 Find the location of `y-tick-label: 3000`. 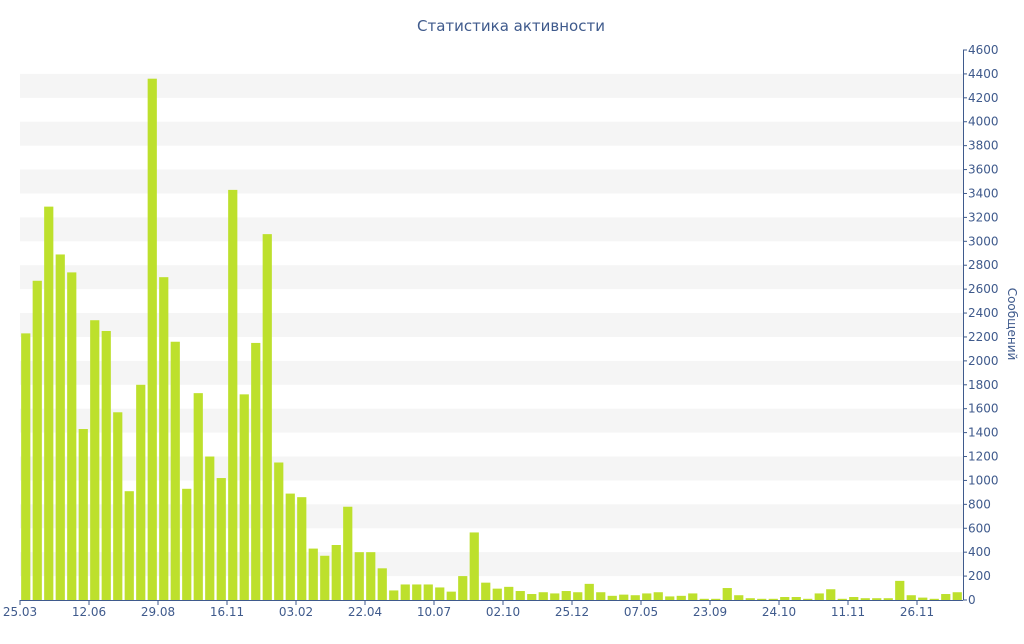

y-tick-label: 3000 is located at coordinates (983, 241).